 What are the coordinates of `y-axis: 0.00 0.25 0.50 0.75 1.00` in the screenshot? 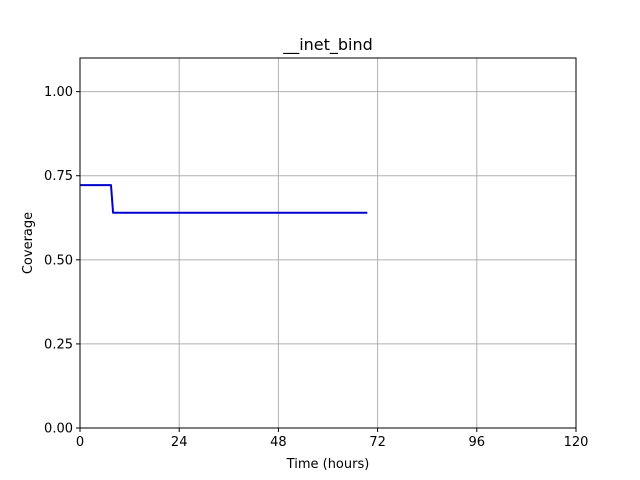 It's located at (62, 261).